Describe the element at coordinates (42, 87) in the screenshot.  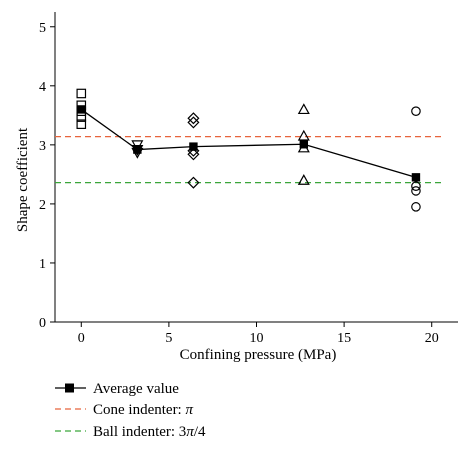
I see `y-tick-label: 4` at that location.